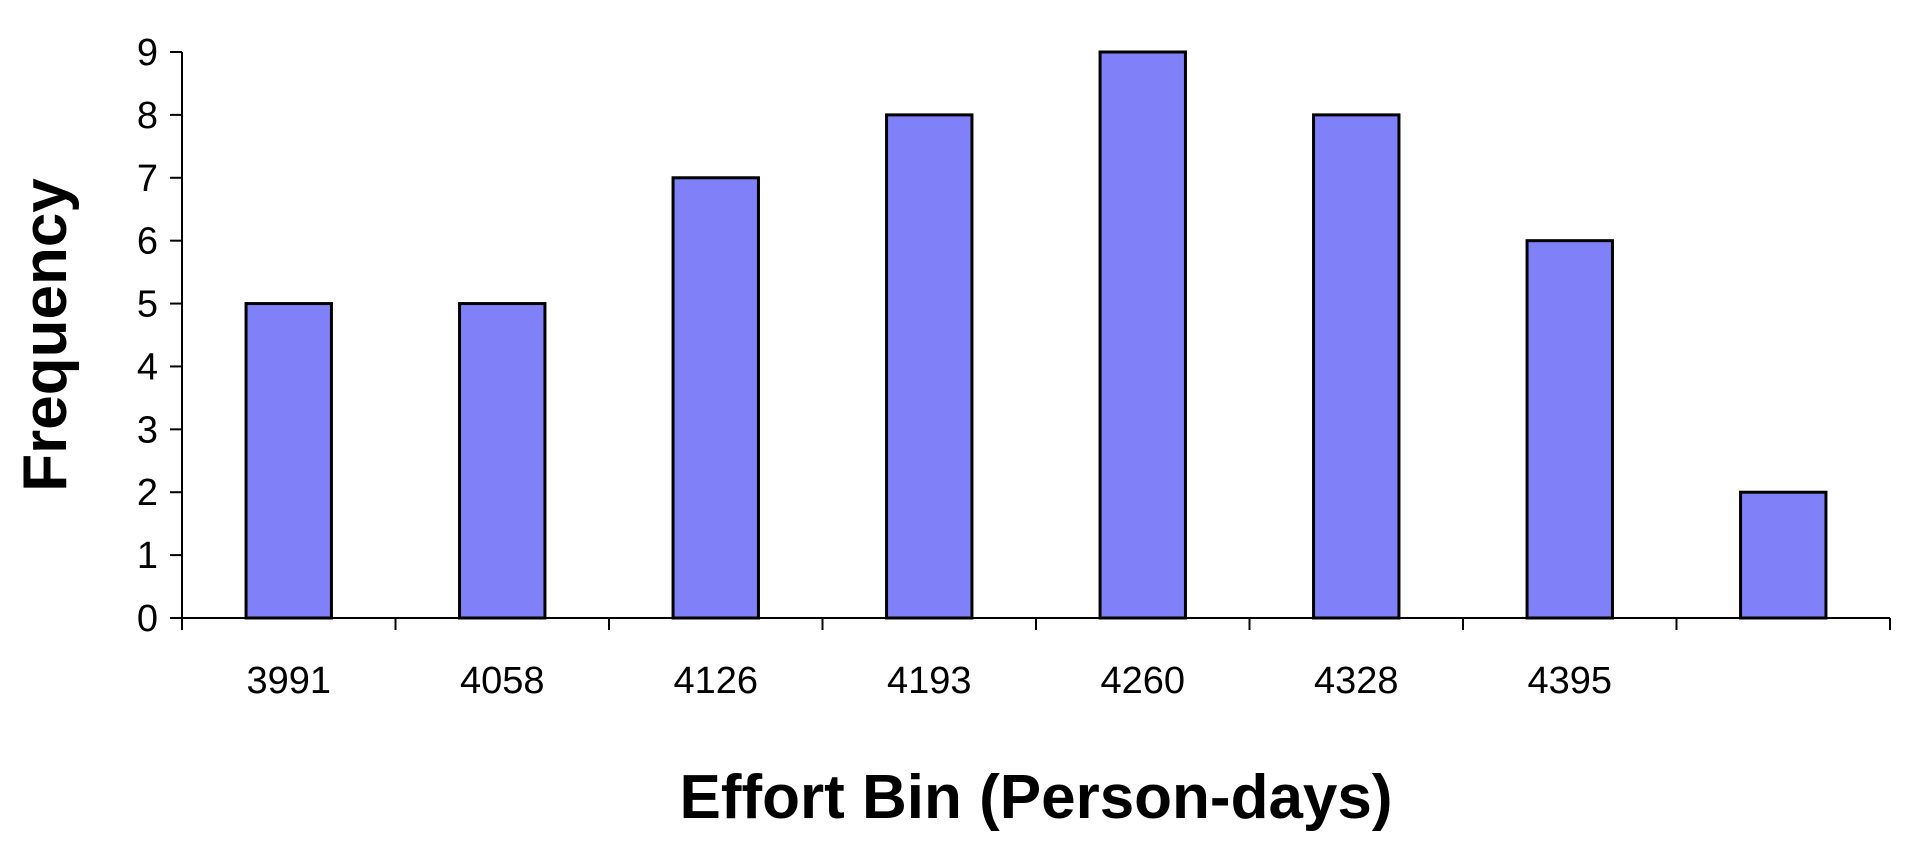 This screenshot has width=1906, height=846. What do you see at coordinates (1036, 659) in the screenshot?
I see `x-axis: 3991 4058 4126 4193 4260 4328 4395` at bounding box center [1036, 659].